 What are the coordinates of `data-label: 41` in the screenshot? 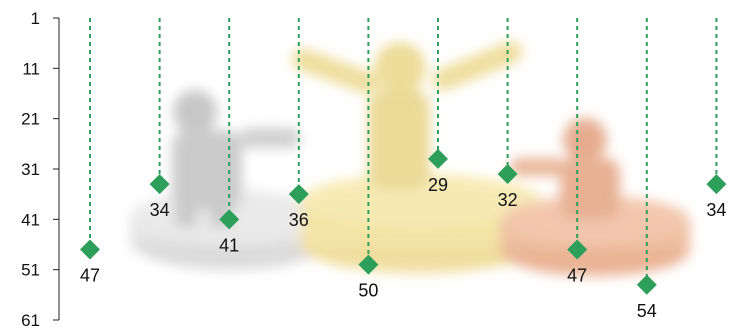 It's located at (229, 245).